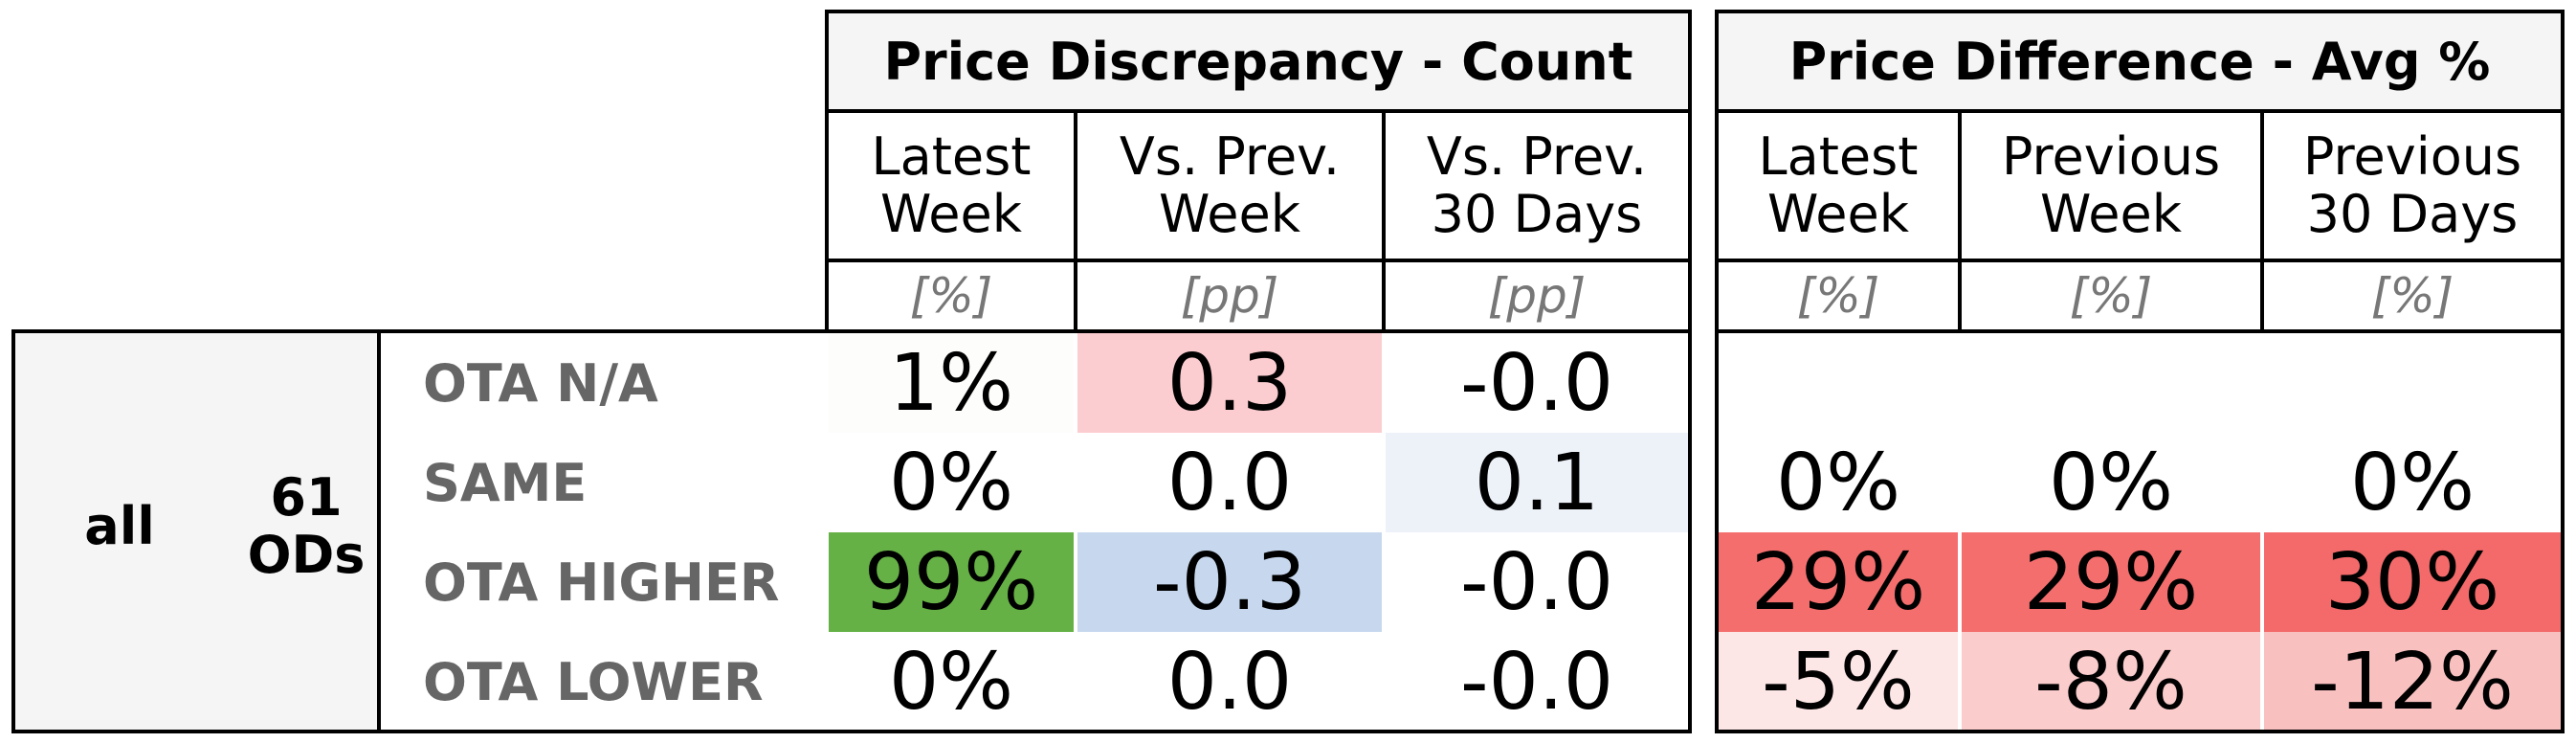  Describe the element at coordinates (601, 582) in the screenshot. I see `row-label-ota-higher: OTA HIGHER` at that location.